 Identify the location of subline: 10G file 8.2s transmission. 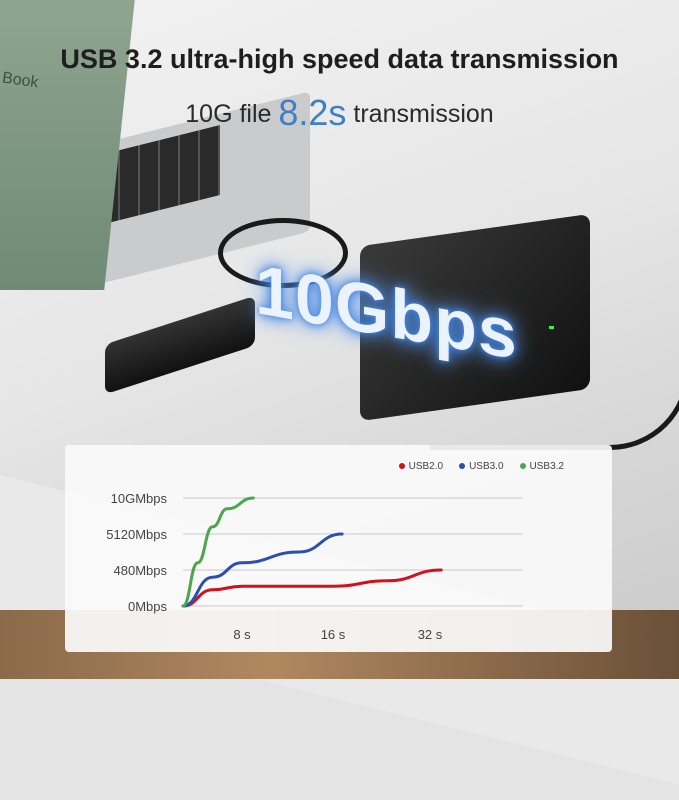
(339, 113).